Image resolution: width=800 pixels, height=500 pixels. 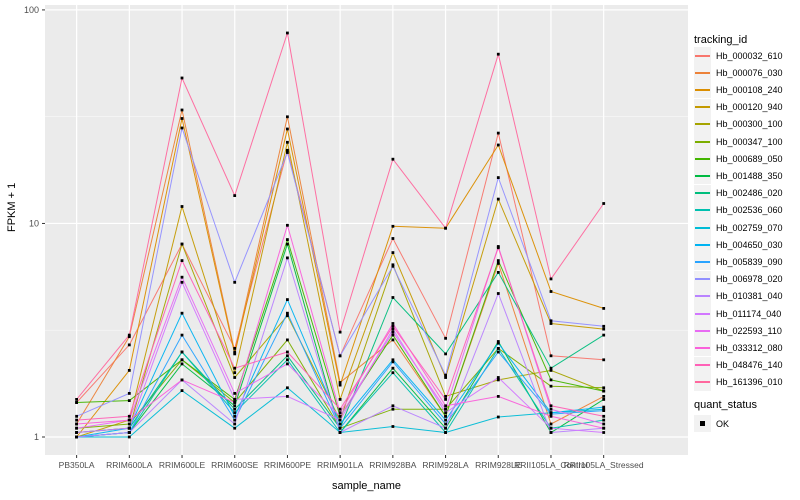 What do you see at coordinates (738, 348) in the screenshot?
I see `legend-item-Hb_033312_080: Hb_033312_080` at bounding box center [738, 348].